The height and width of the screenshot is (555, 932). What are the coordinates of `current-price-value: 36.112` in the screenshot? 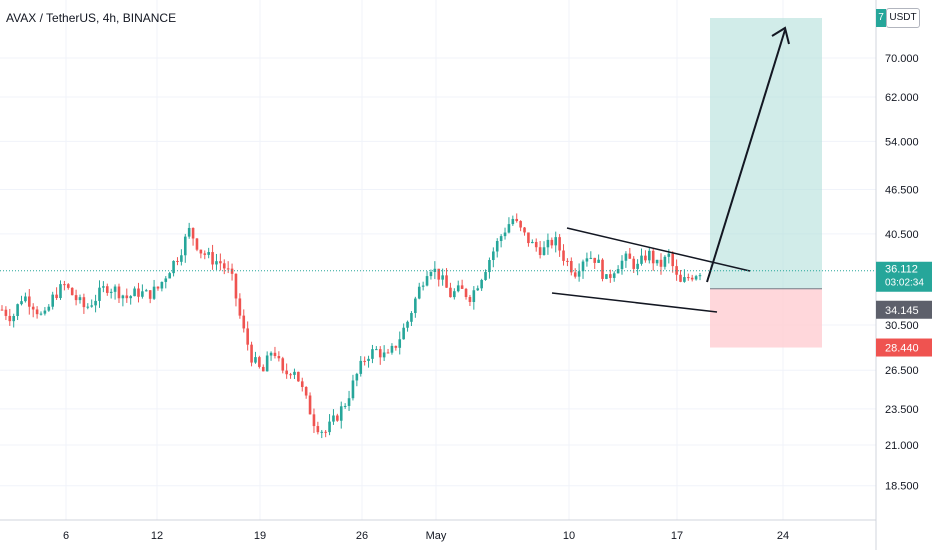 It's located at (901, 270).